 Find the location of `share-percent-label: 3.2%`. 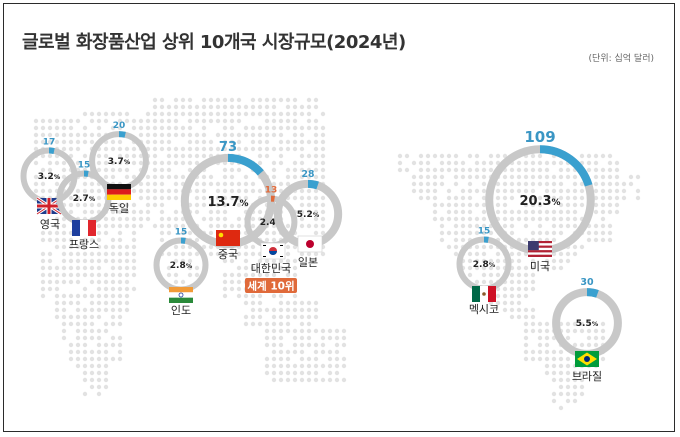

share-percent-label: 3.2% is located at coordinates (49, 177).